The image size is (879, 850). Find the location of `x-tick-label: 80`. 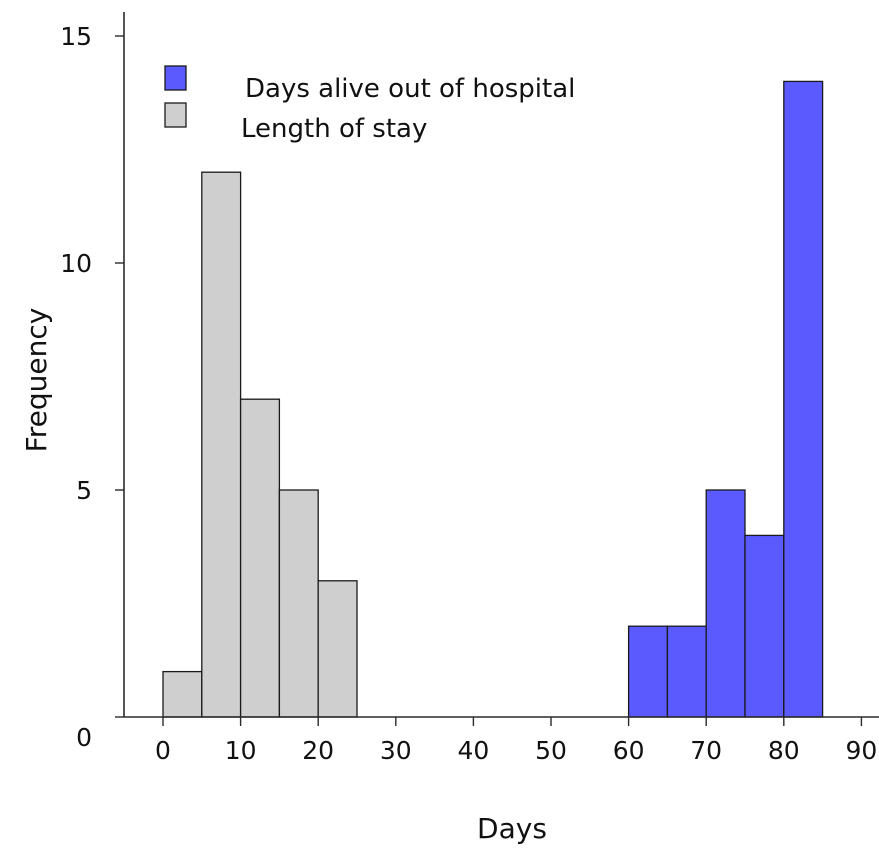

x-tick-label: 80 is located at coordinates (784, 750).